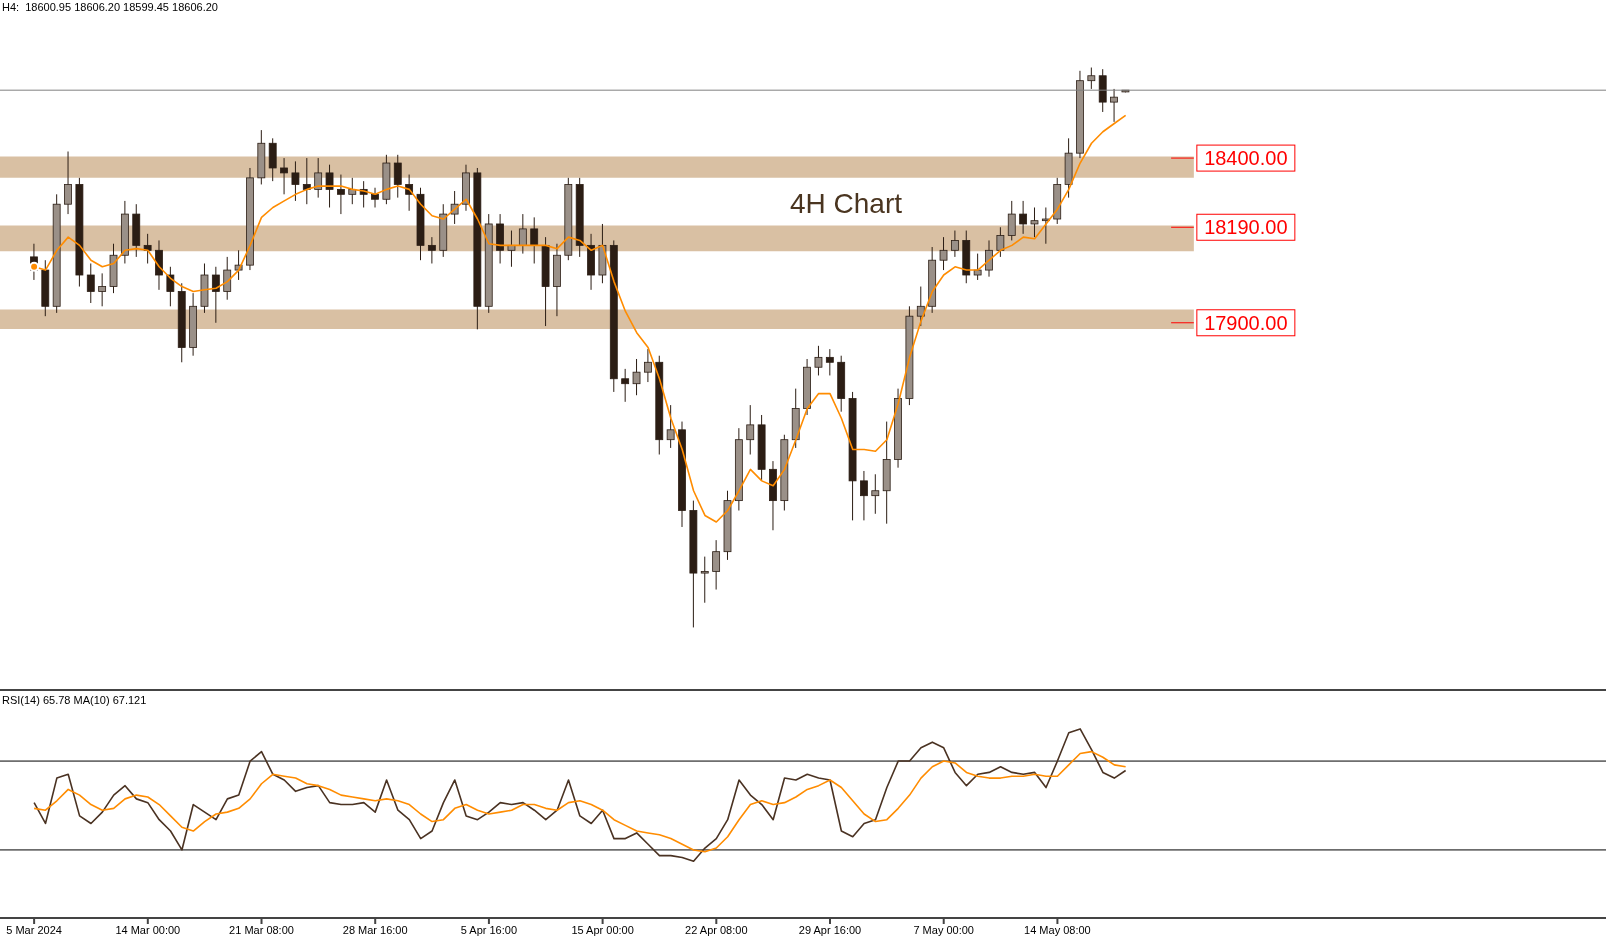 This screenshot has height=940, width=1606. I want to click on annotation: 4H Chart, so click(846, 204).